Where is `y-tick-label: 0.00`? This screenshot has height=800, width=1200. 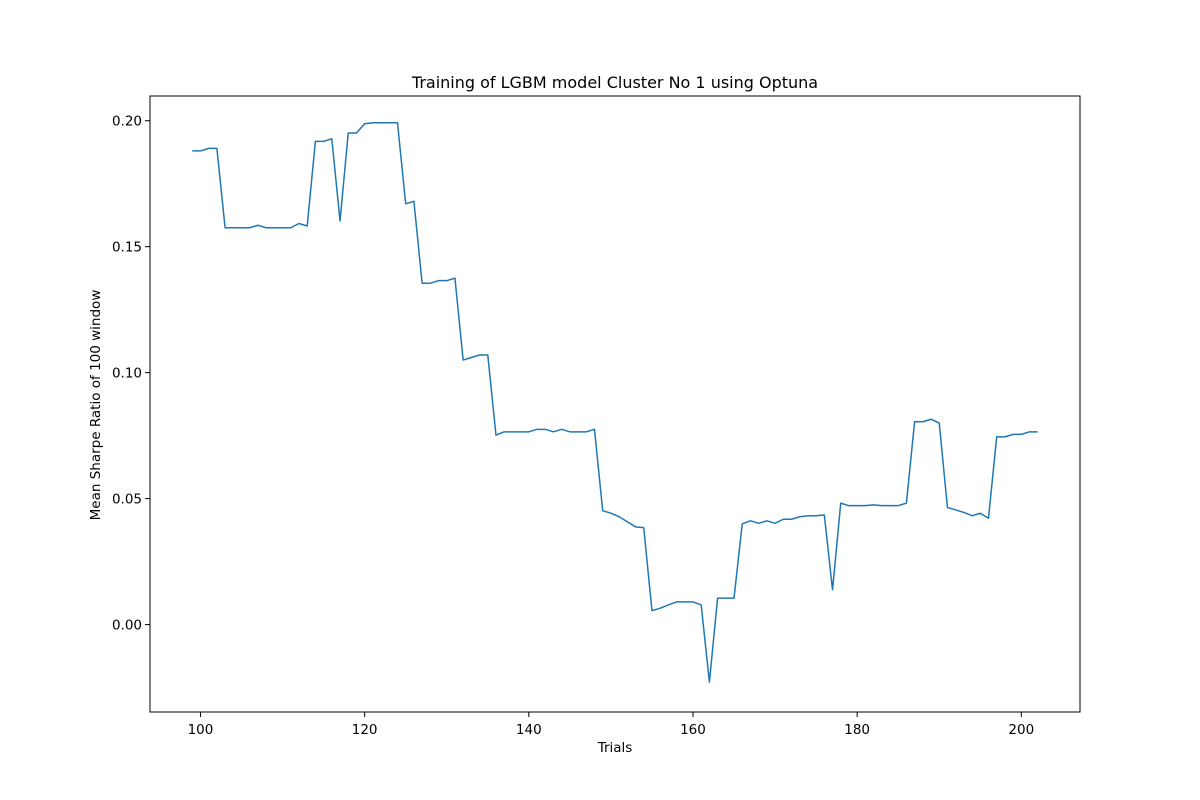
y-tick-label: 0.00 is located at coordinates (127, 626).